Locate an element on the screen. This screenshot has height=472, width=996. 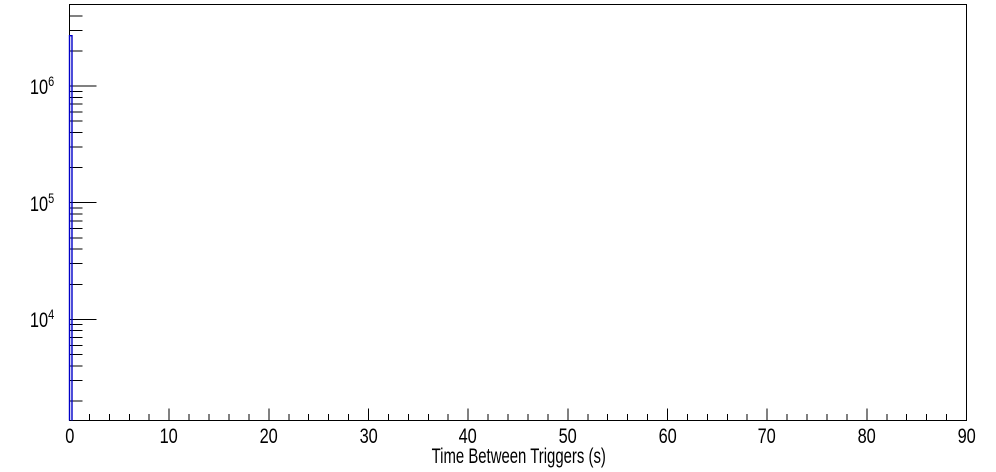
y-tick-label-text: 10⁵ is located at coordinates (41, 203).